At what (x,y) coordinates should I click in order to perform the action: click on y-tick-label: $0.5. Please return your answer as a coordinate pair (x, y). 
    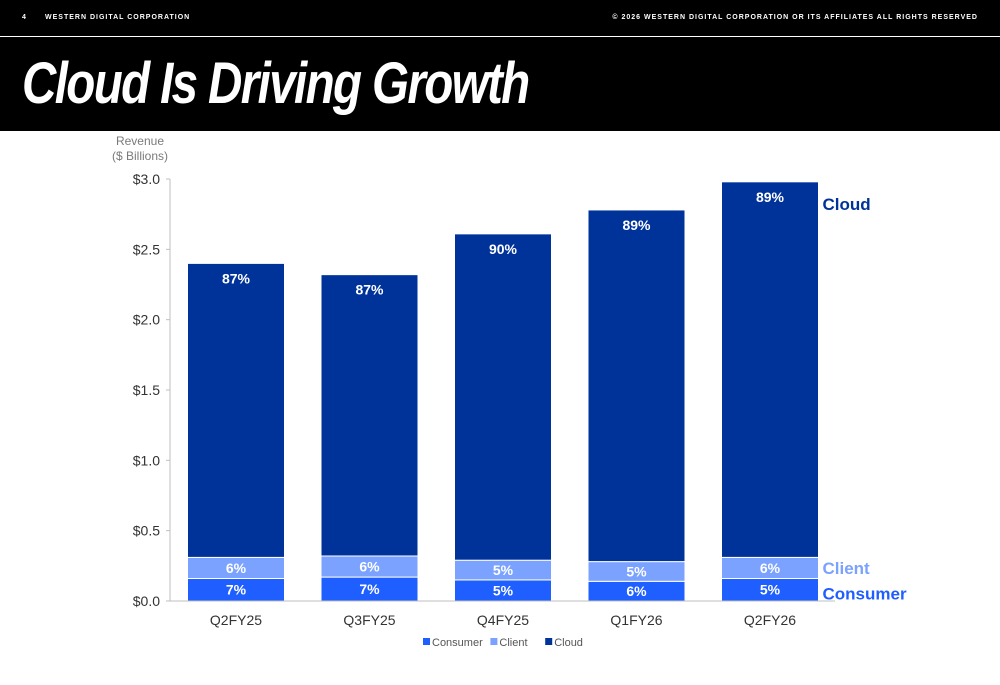
    Looking at the image, I should click on (146, 531).